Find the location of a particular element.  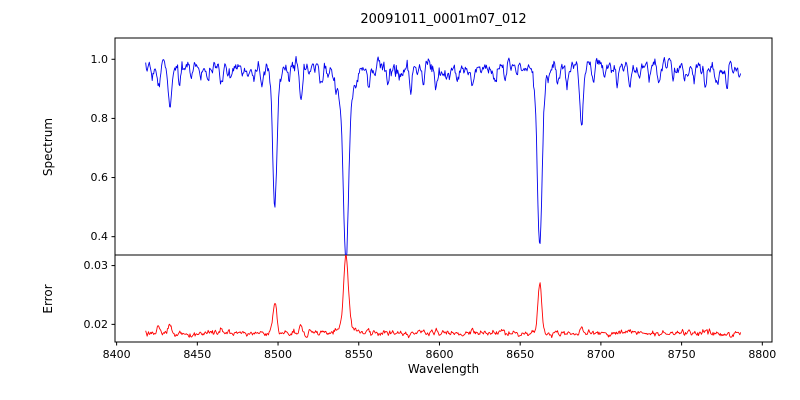

y-tick-label: 0.03 is located at coordinates (96, 265).